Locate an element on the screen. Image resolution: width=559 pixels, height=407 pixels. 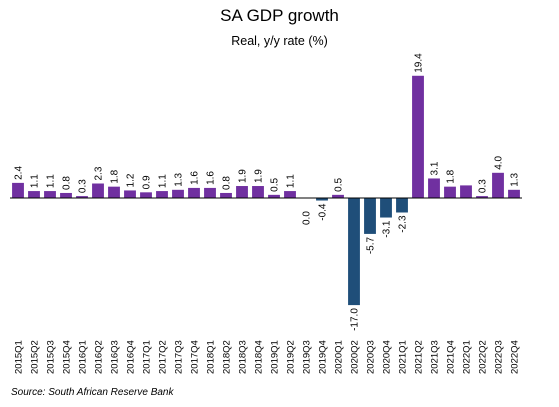
tick-label-2016Q2: 2016Q2 is located at coordinates (99, 357).